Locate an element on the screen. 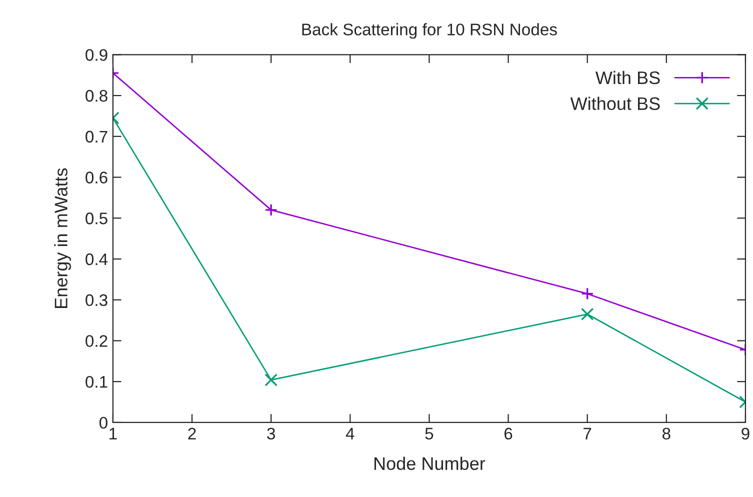 The image size is (753, 497). x-axis-title: Node Number is located at coordinates (430, 463).